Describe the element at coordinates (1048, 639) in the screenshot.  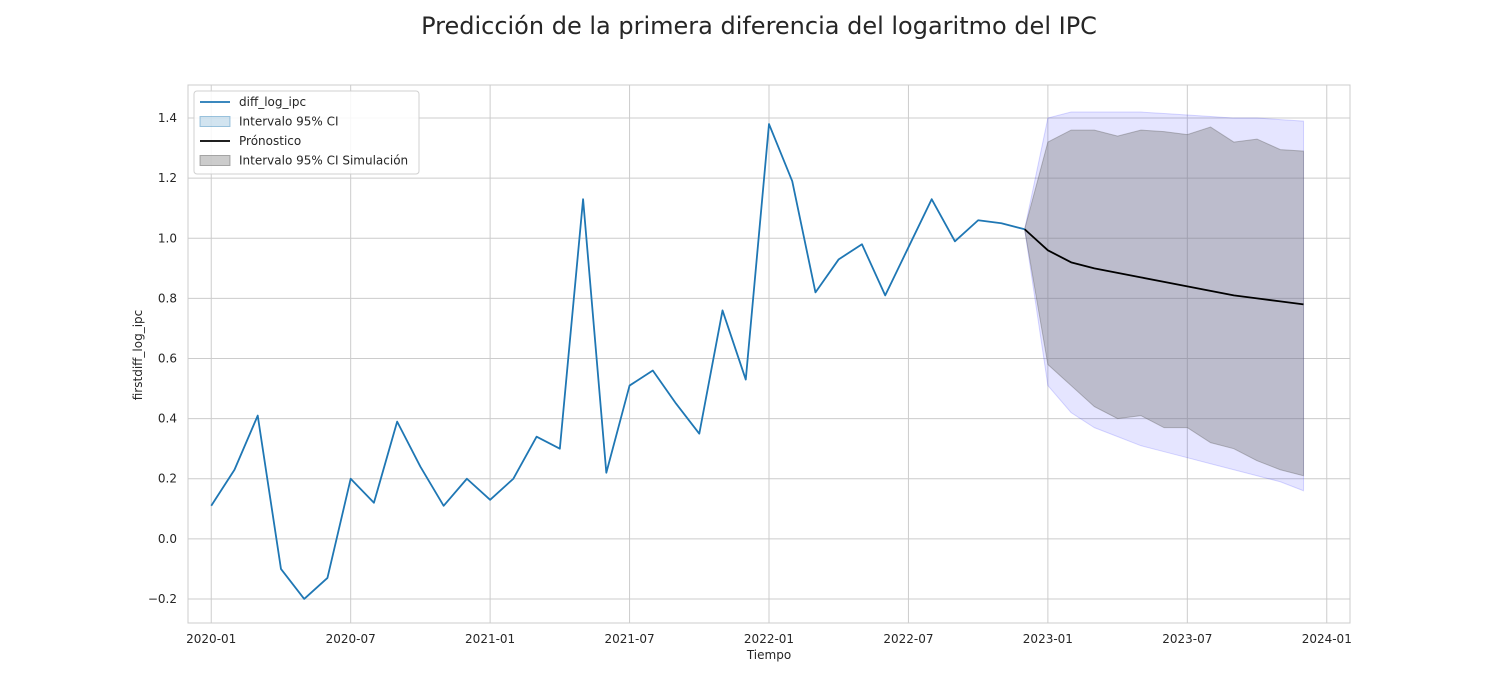
I see `x-tick-label: 2023-01` at that location.